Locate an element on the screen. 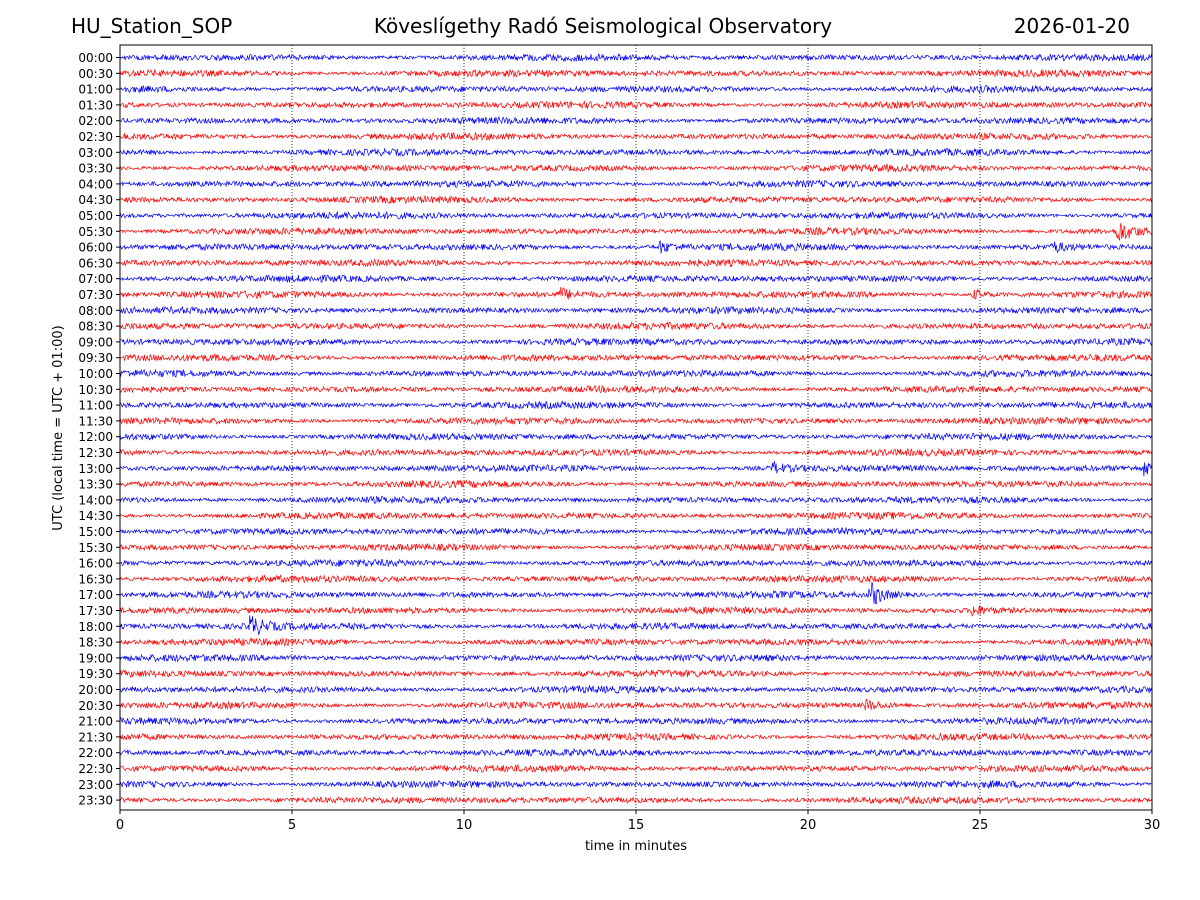  y-tick-label-0430: 04:30 is located at coordinates (95, 200).